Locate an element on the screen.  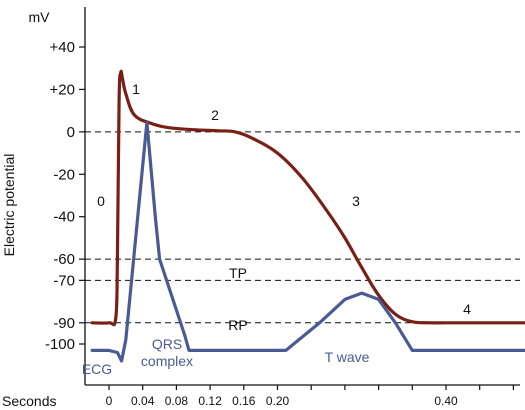
x-axis-title: Seconds is located at coordinates (29, 401).